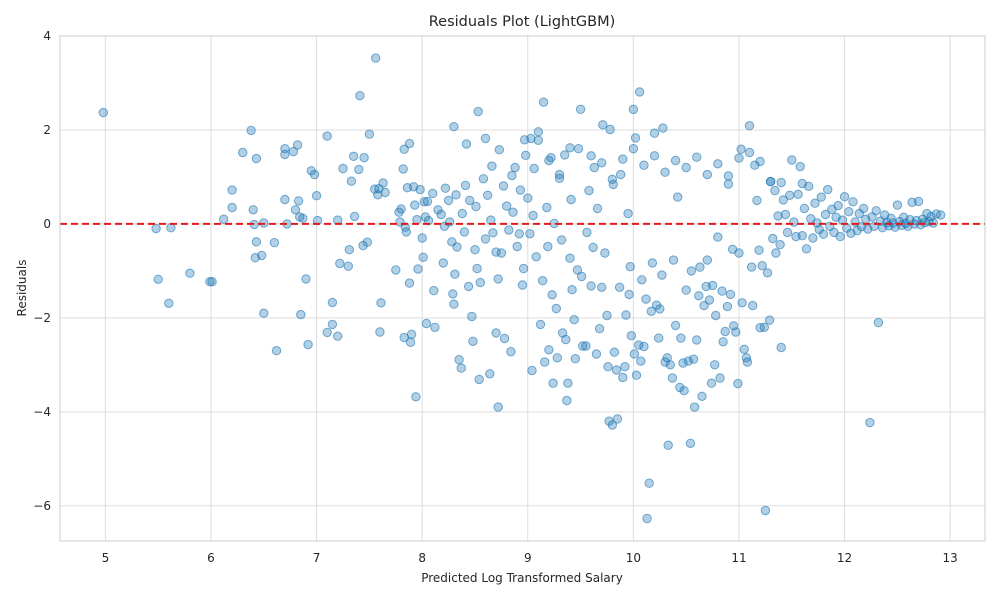  I want to click on y-tick-label: −4, so click(42, 412).